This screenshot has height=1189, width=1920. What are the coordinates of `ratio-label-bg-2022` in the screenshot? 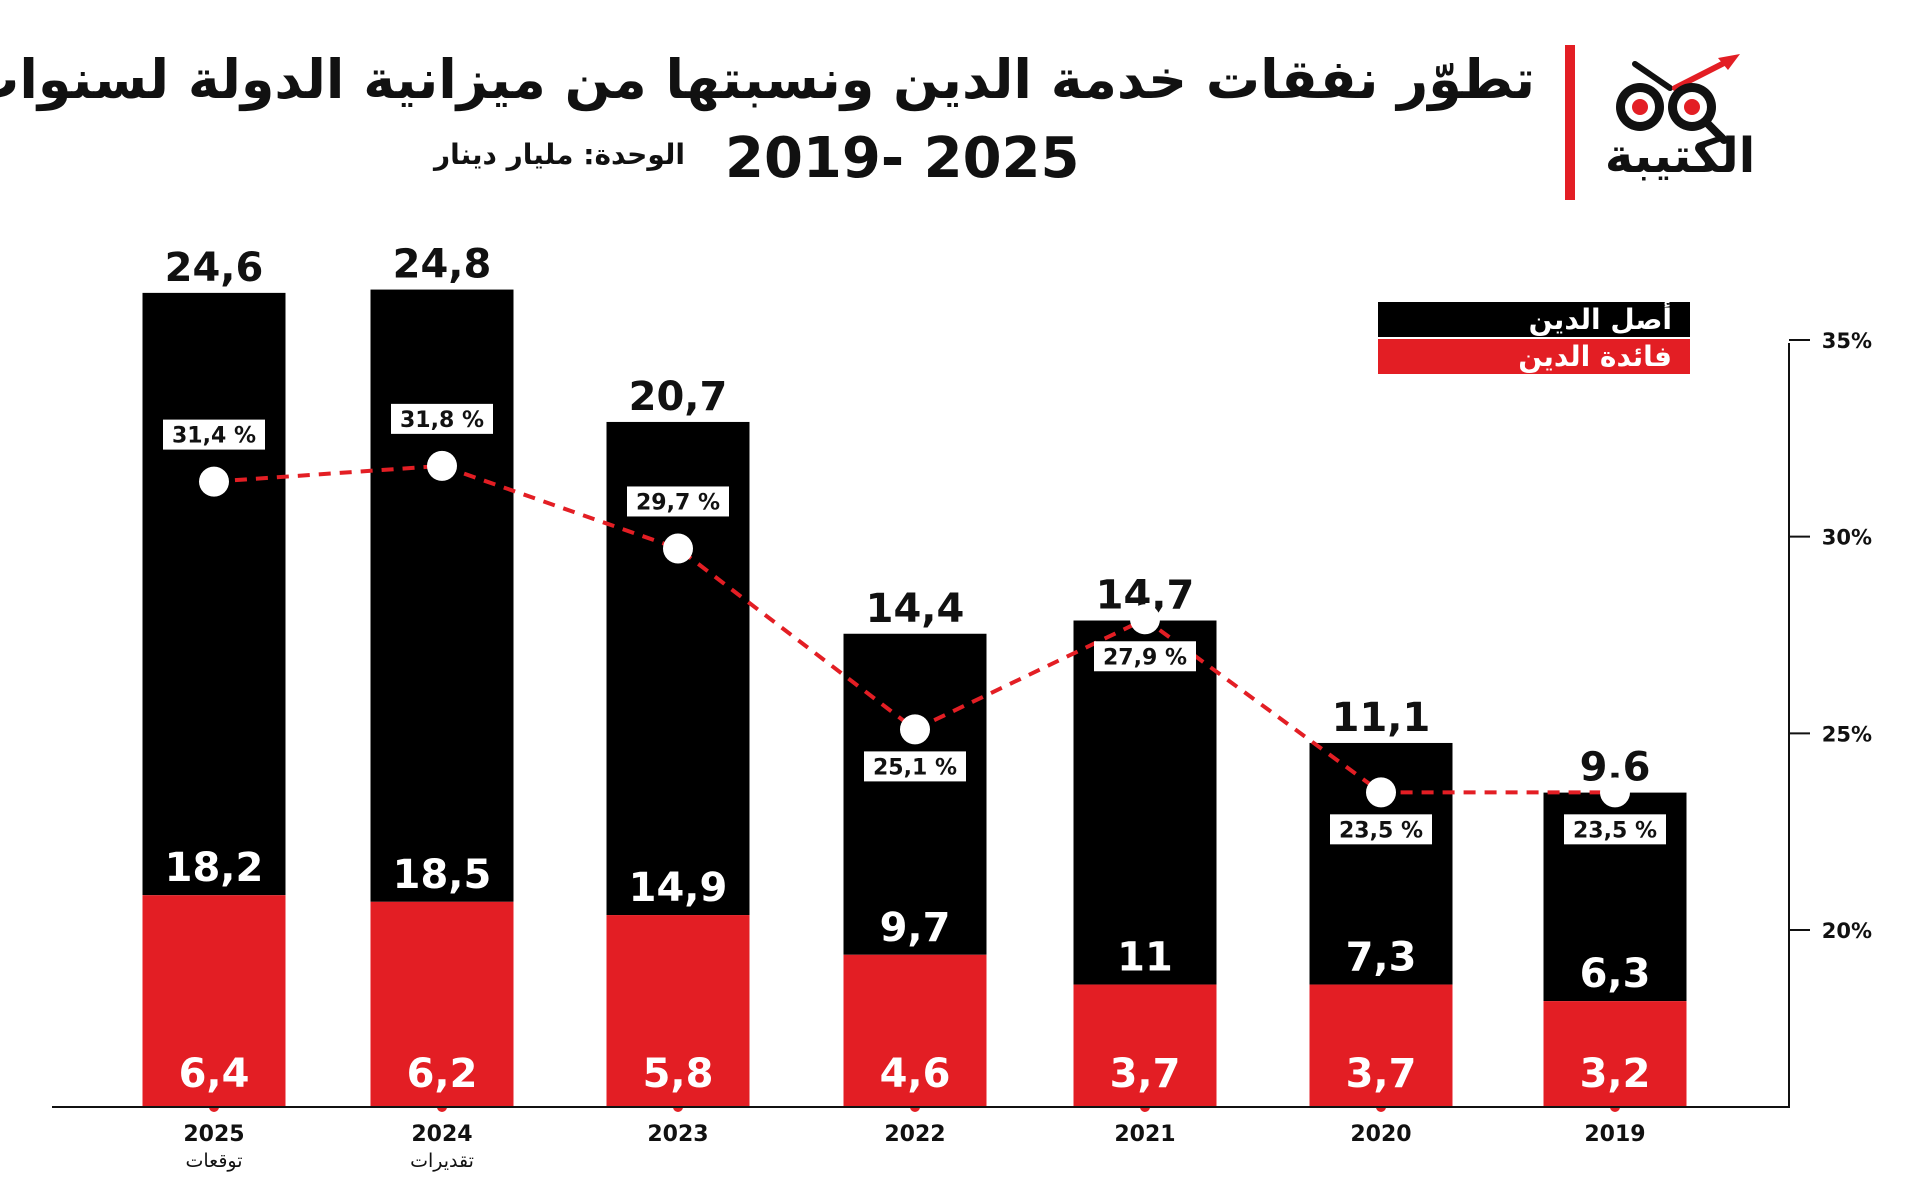 It's located at (915, 766).